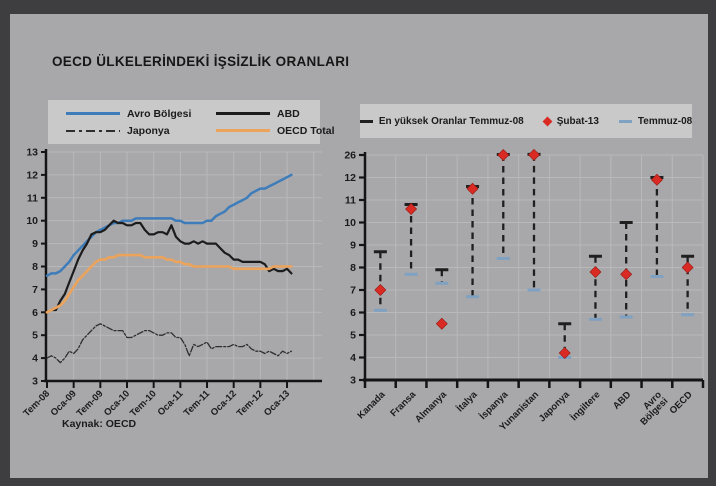 Image resolution: width=716 pixels, height=486 pixels. I want to click on source-label: Kaynak: OECD, so click(99, 424).